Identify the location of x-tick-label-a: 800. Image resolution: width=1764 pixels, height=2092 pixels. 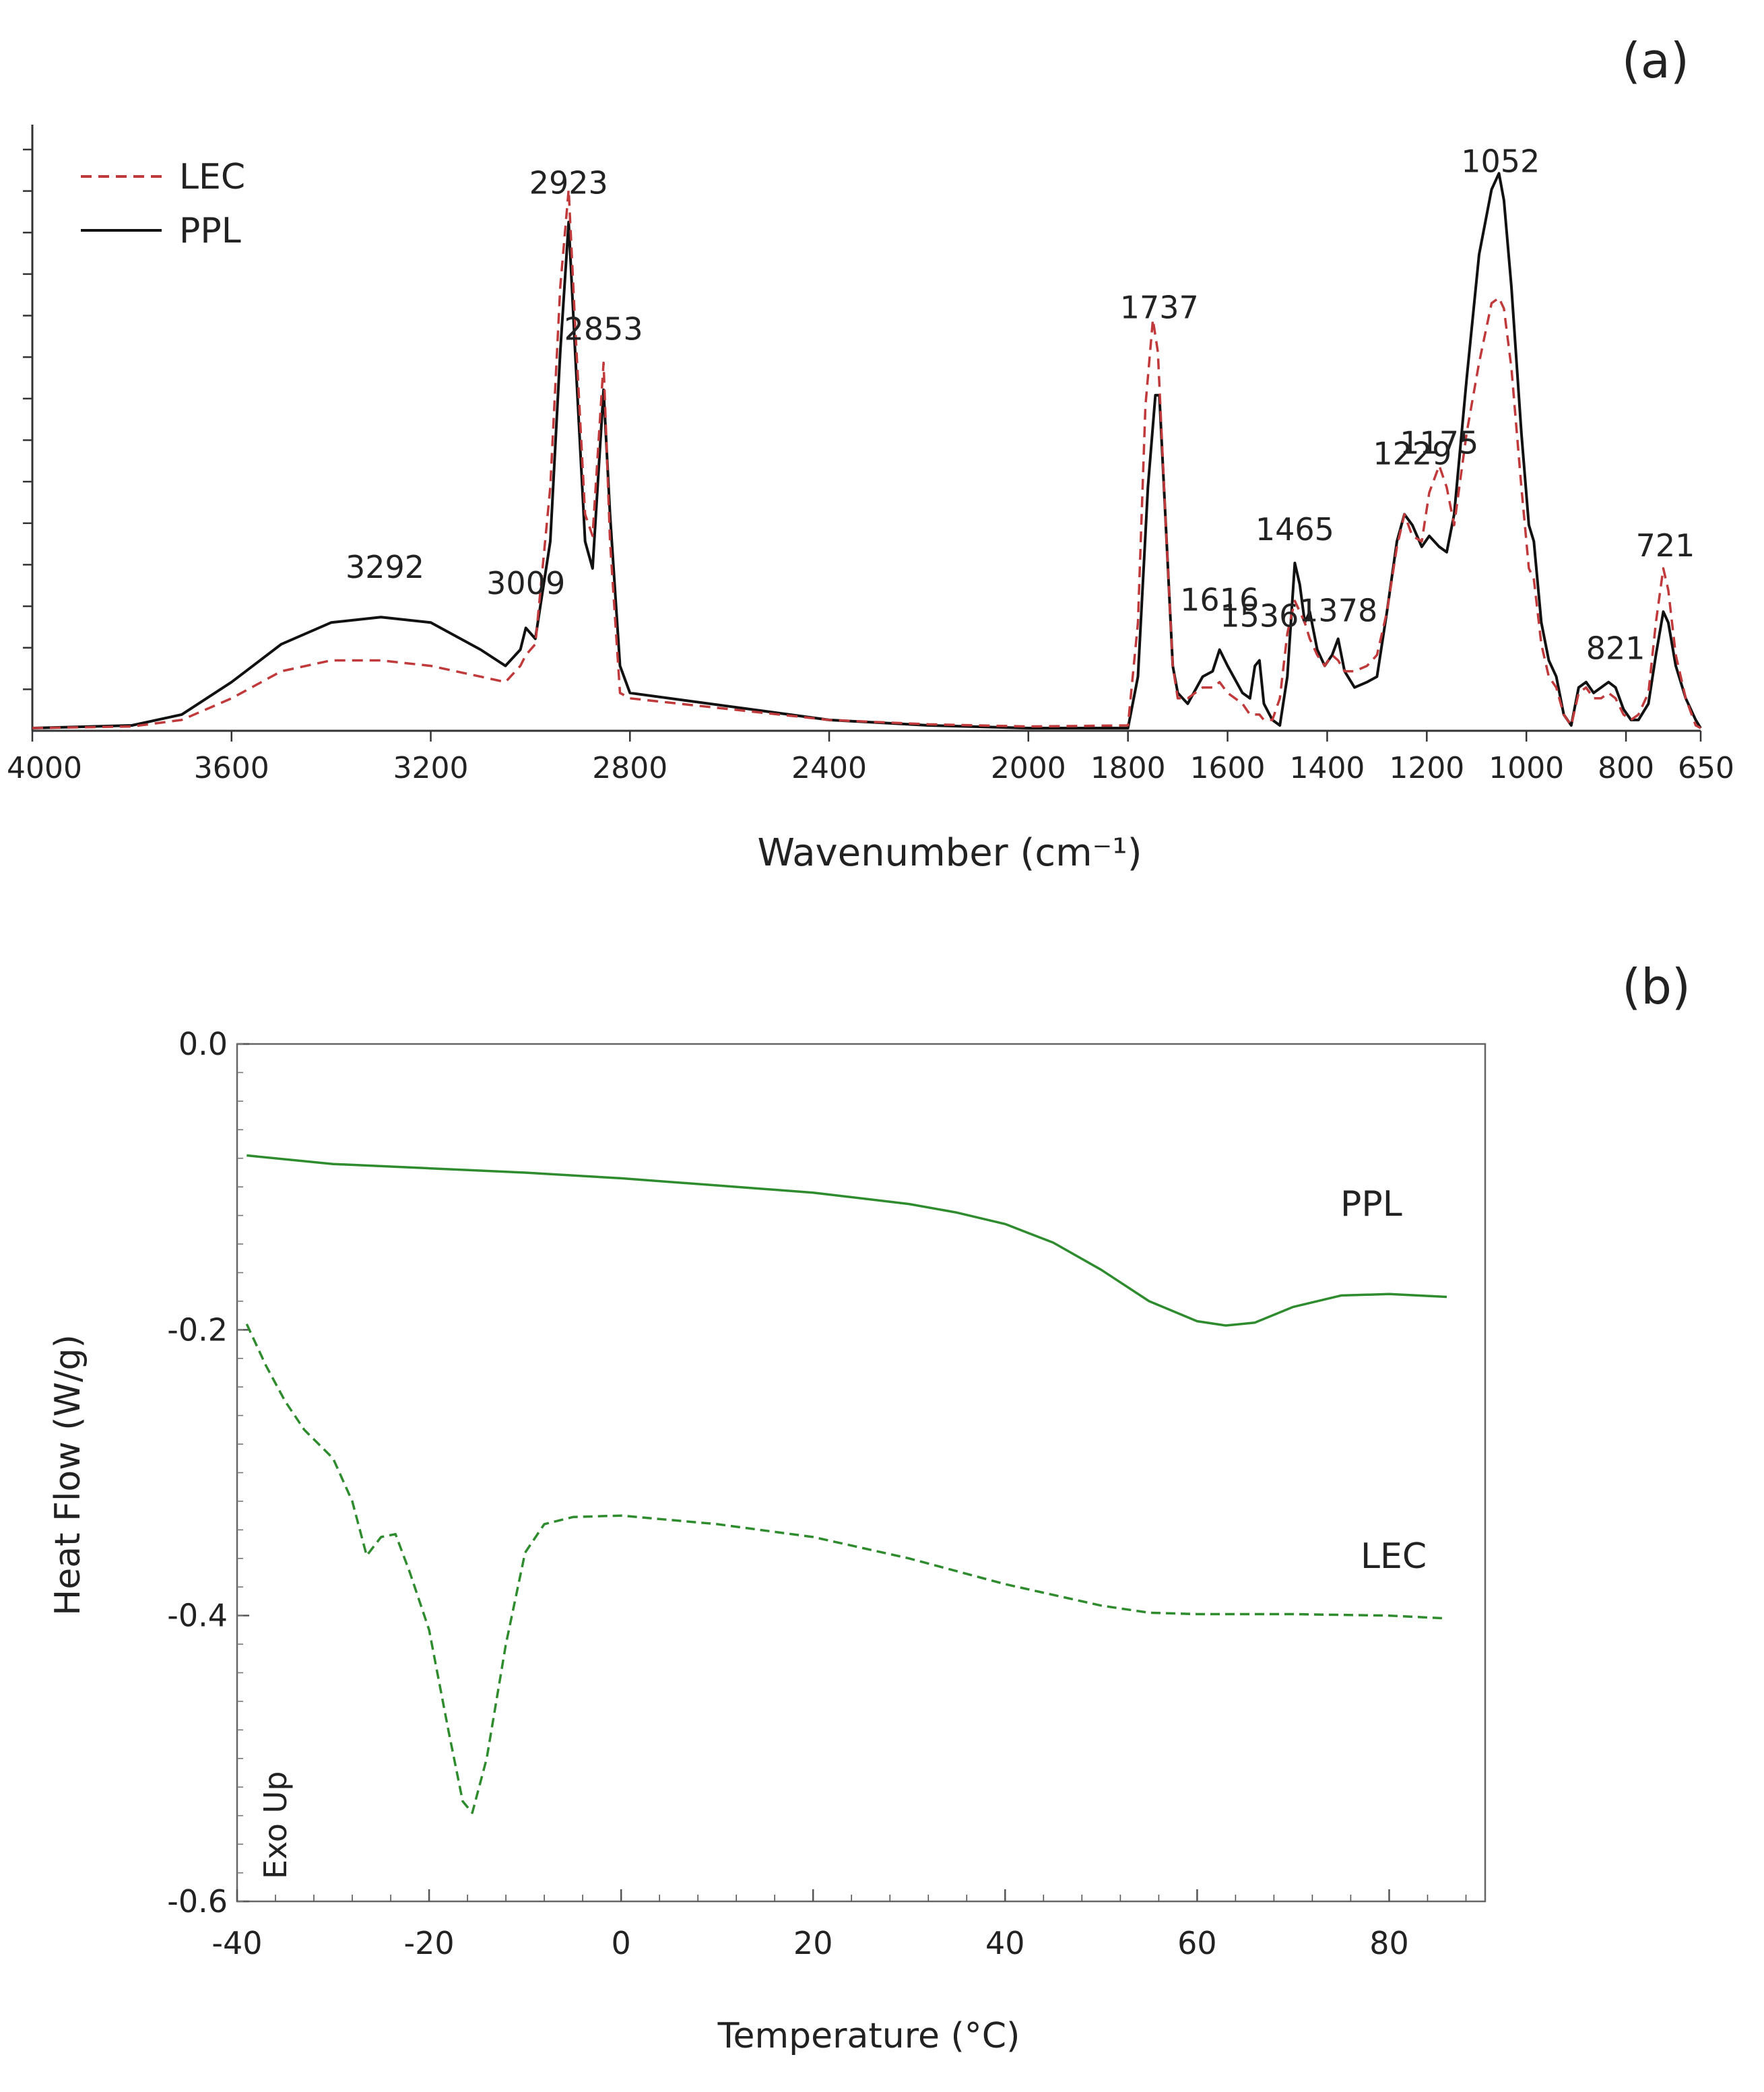
(1626, 768).